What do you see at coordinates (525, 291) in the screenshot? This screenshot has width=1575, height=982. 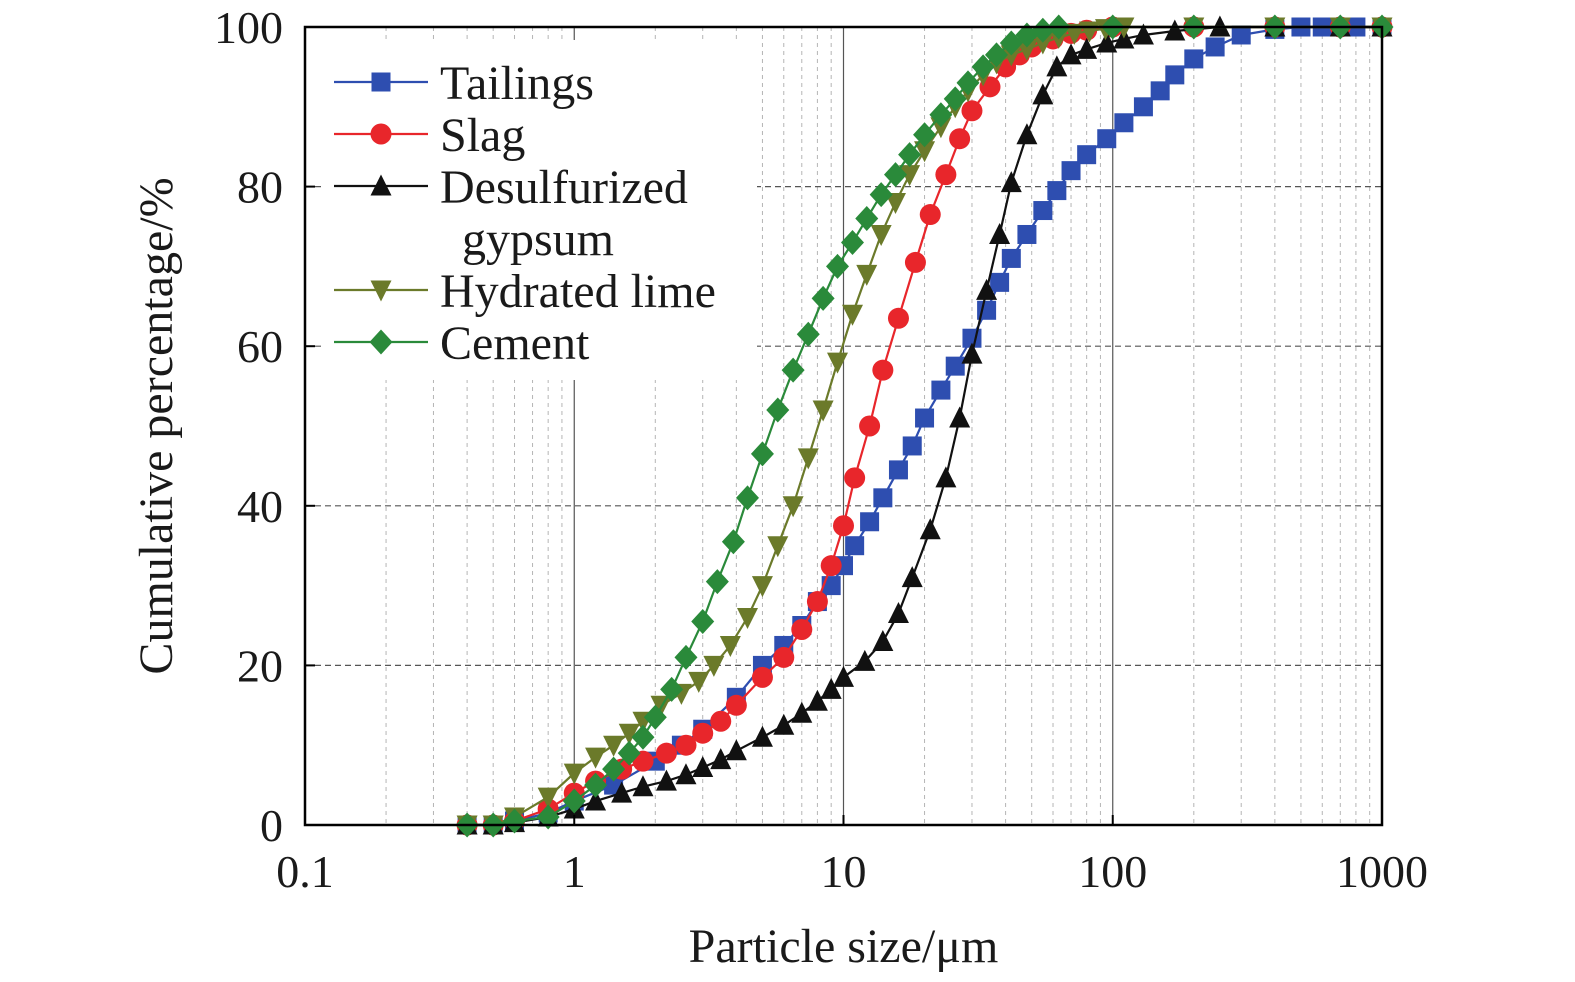 I see `legend-item-3: Hydrated lime` at bounding box center [525, 291].